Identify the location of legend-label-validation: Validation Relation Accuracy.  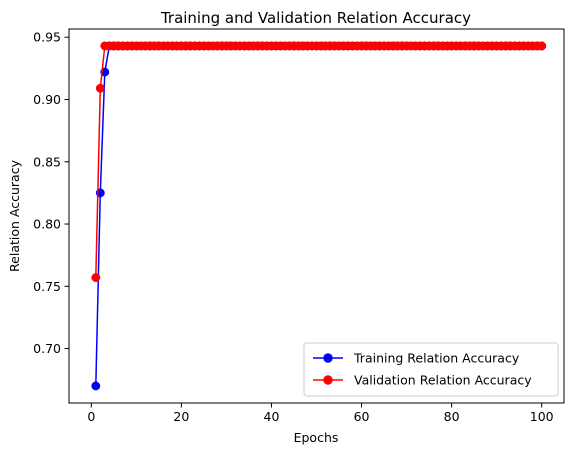
(443, 380).